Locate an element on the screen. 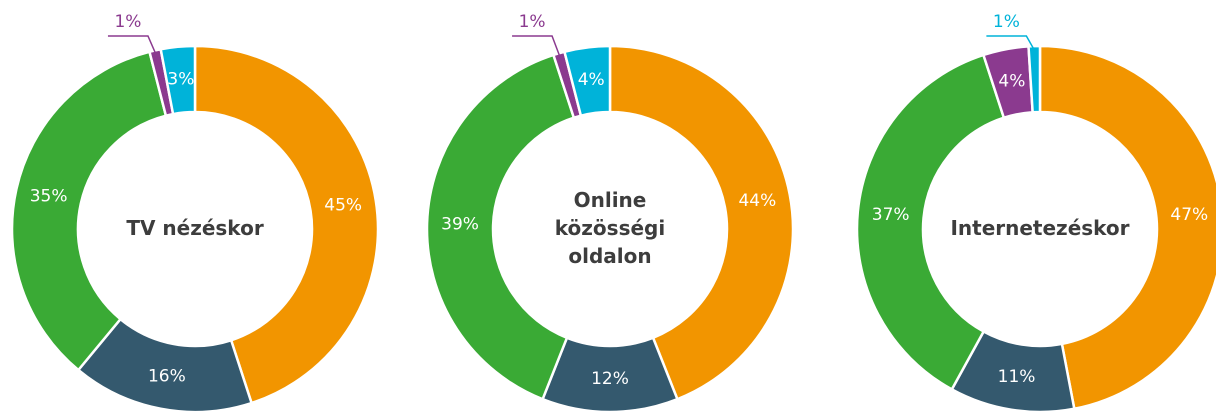 The image size is (1216, 414). slice-label: 35% is located at coordinates (49, 196).